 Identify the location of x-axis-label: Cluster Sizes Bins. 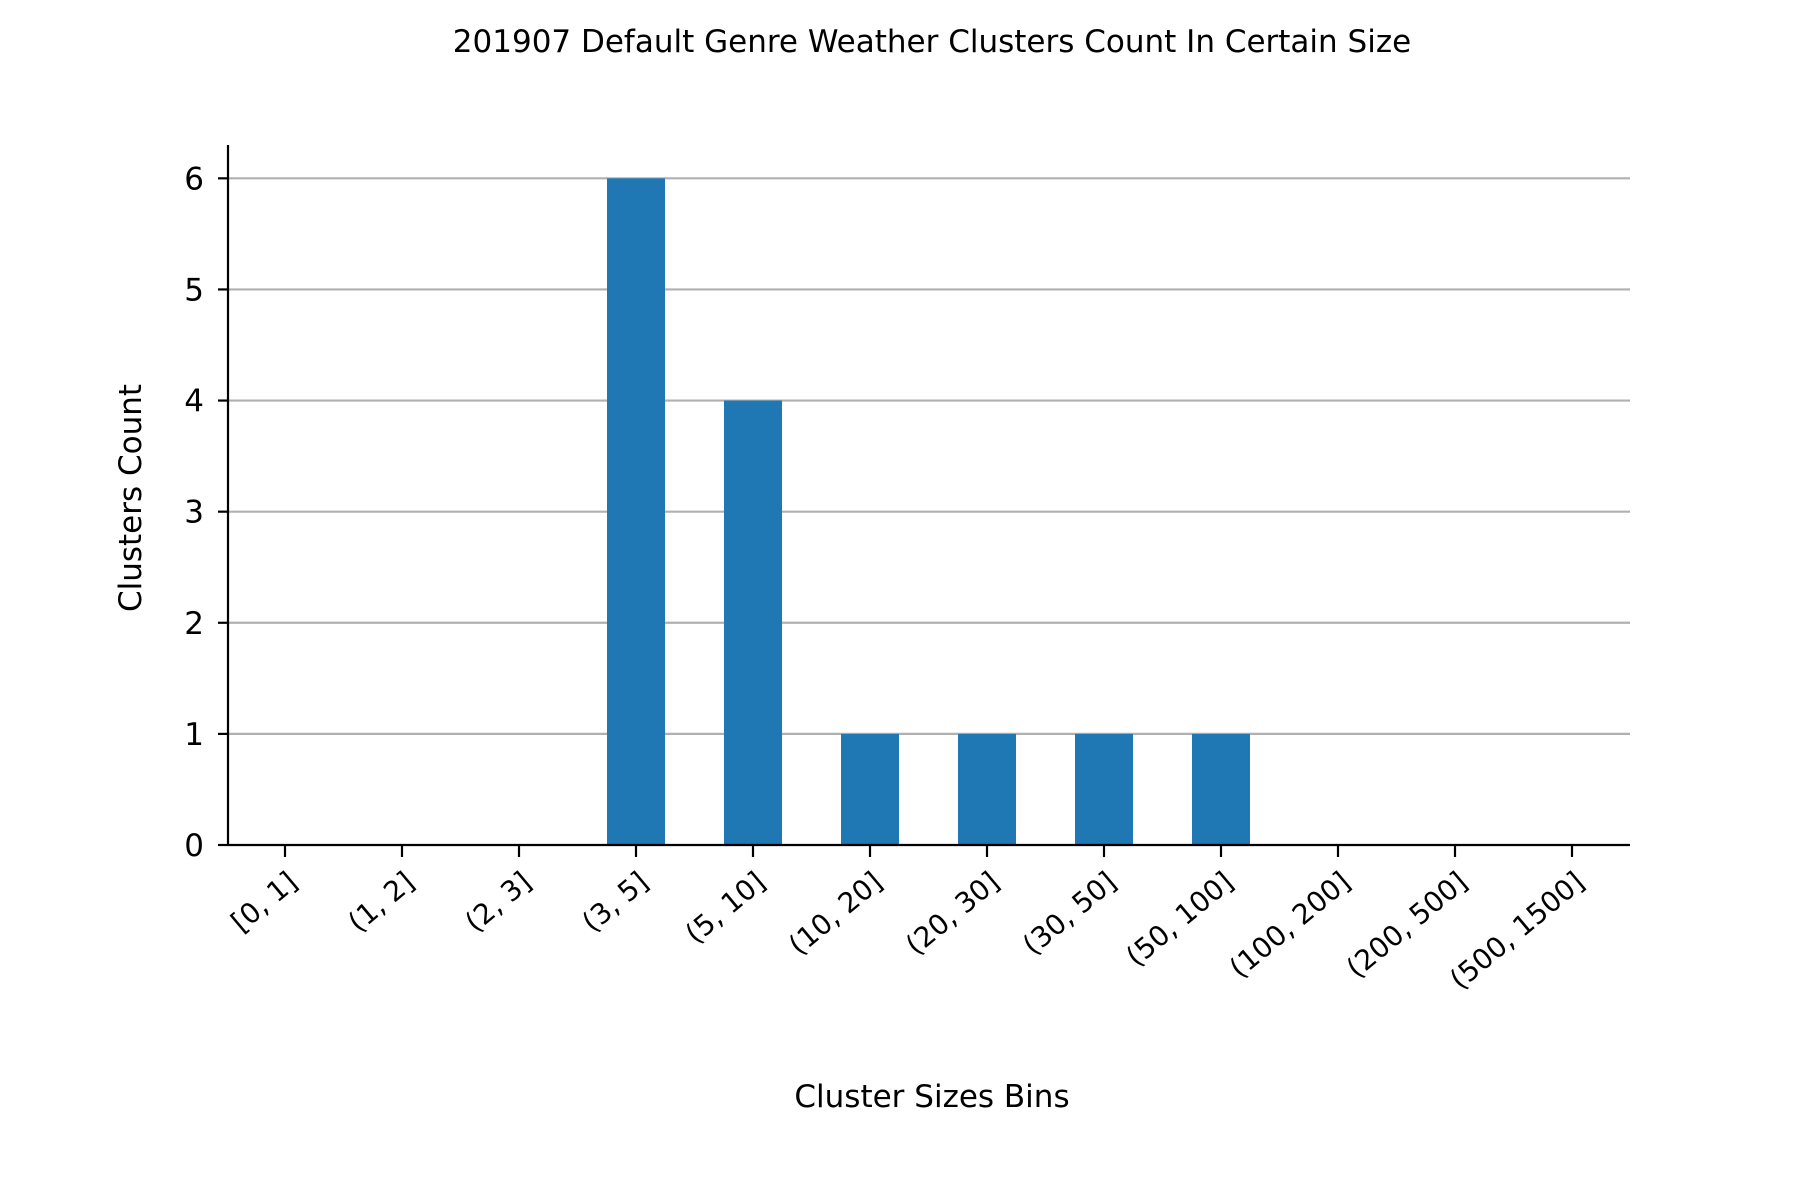
(931, 1097).